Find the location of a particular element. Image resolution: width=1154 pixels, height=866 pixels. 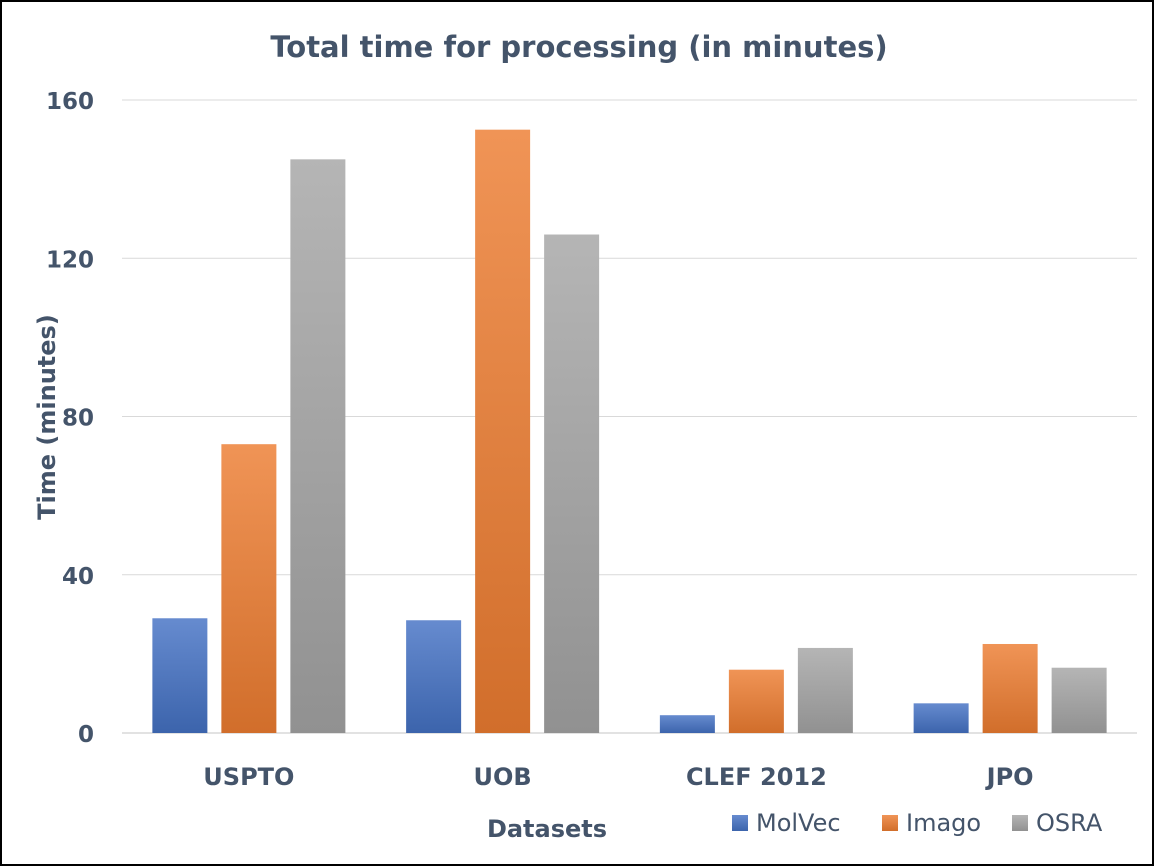

x-tick-label: USPTO is located at coordinates (248, 777).